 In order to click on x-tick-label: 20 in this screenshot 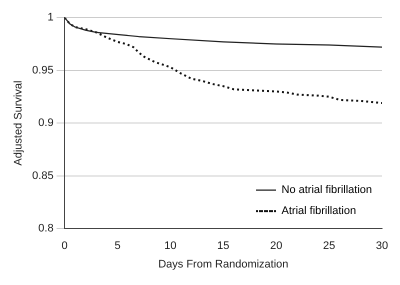, I will do `click(276, 246)`.